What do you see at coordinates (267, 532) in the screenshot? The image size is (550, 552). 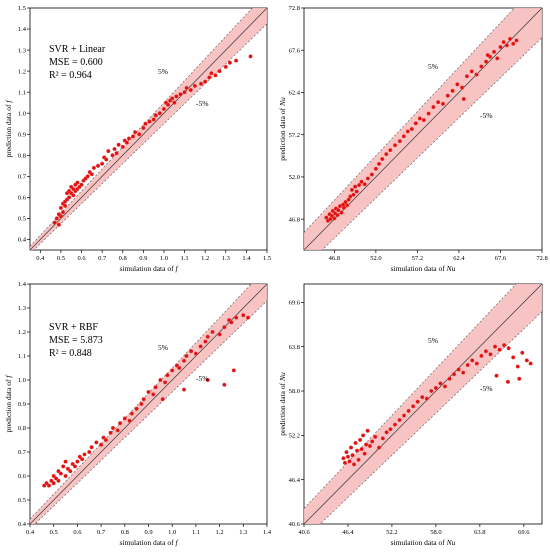 I see `x-tick-label: 1.4` at bounding box center [267, 532].